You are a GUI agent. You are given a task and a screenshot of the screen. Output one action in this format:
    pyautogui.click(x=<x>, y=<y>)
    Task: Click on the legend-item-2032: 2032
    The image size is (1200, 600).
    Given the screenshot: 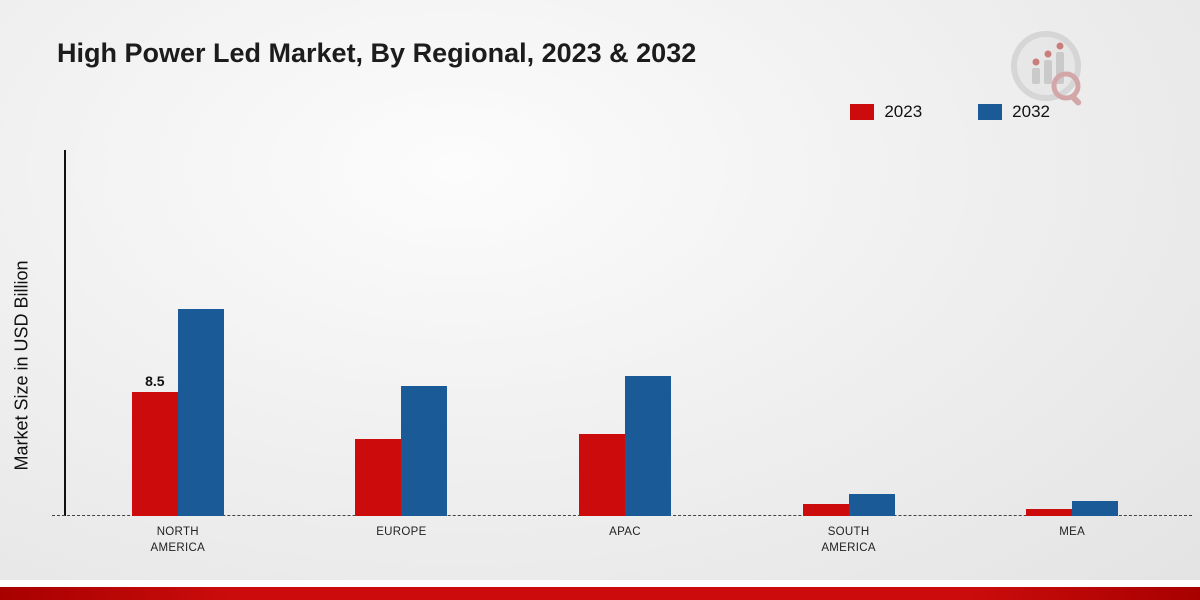 What is the action you would take?
    pyautogui.click(x=1014, y=112)
    